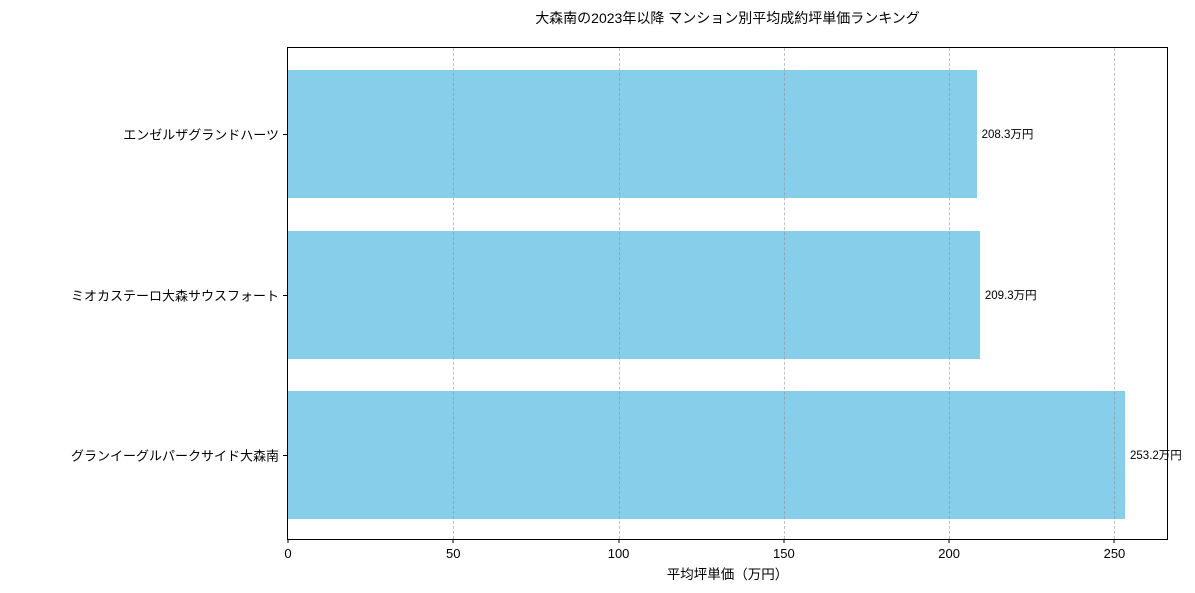 Image resolution: width=1195 pixels, height=593 pixels. I want to click on x-tick-label-150: 150, so click(784, 553).